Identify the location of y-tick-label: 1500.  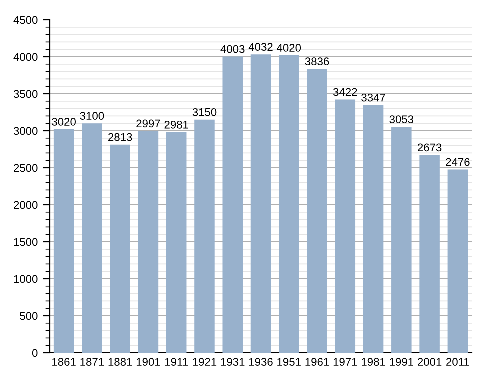
(26, 242).